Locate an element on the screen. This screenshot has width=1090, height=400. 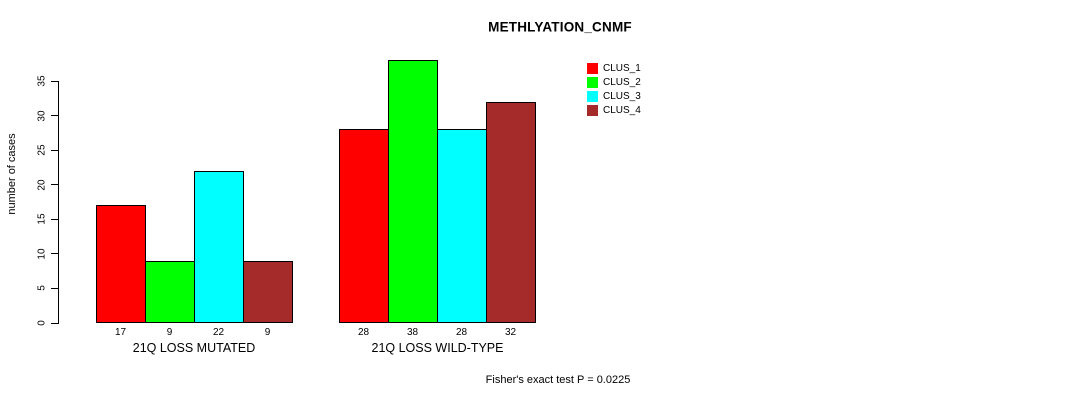
legend: CLUS_1 CLUS_2 CLUS_3 CLUS_4 is located at coordinates (614, 91).